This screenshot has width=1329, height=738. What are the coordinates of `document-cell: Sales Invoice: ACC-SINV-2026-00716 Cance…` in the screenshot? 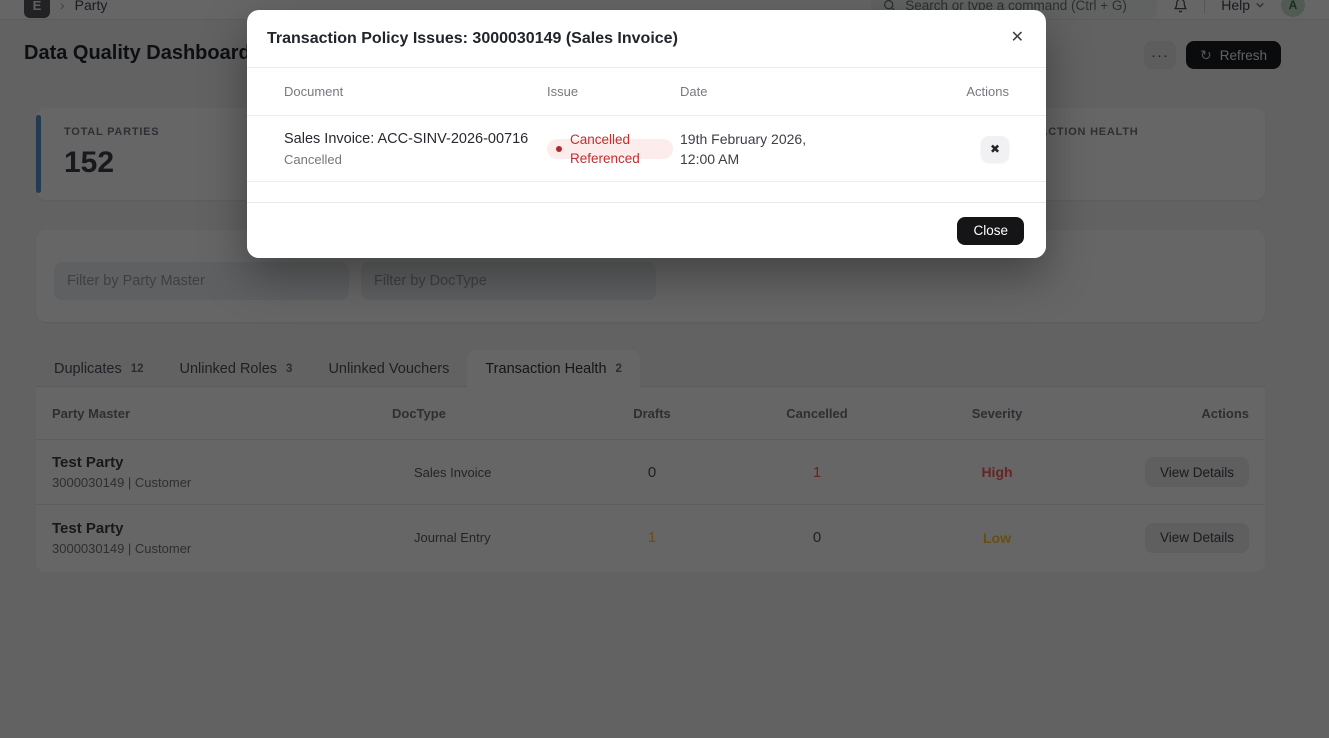 It's located at (415, 149).